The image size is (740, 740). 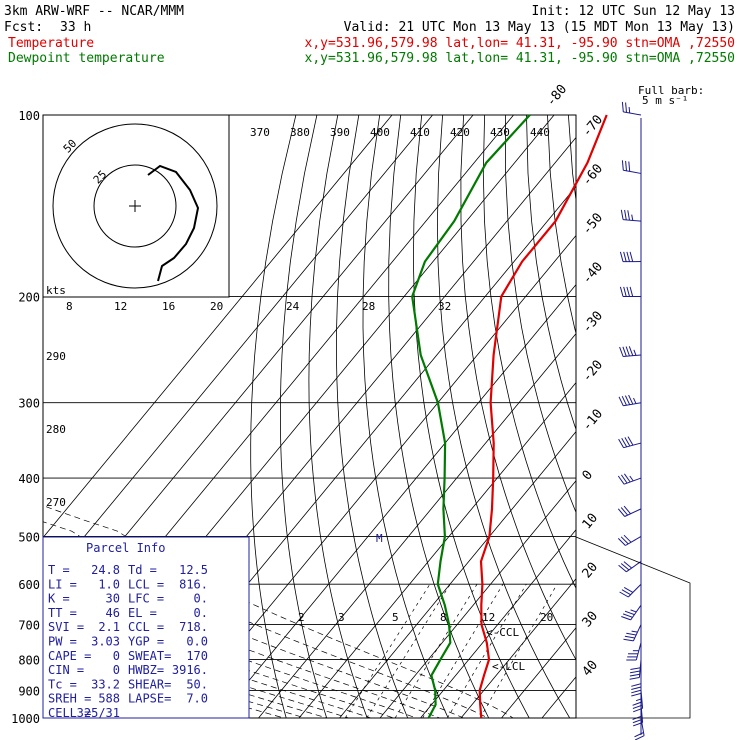 What do you see at coordinates (59, 599) in the screenshot?
I see `parcel-info-cell: K =` at bounding box center [59, 599].